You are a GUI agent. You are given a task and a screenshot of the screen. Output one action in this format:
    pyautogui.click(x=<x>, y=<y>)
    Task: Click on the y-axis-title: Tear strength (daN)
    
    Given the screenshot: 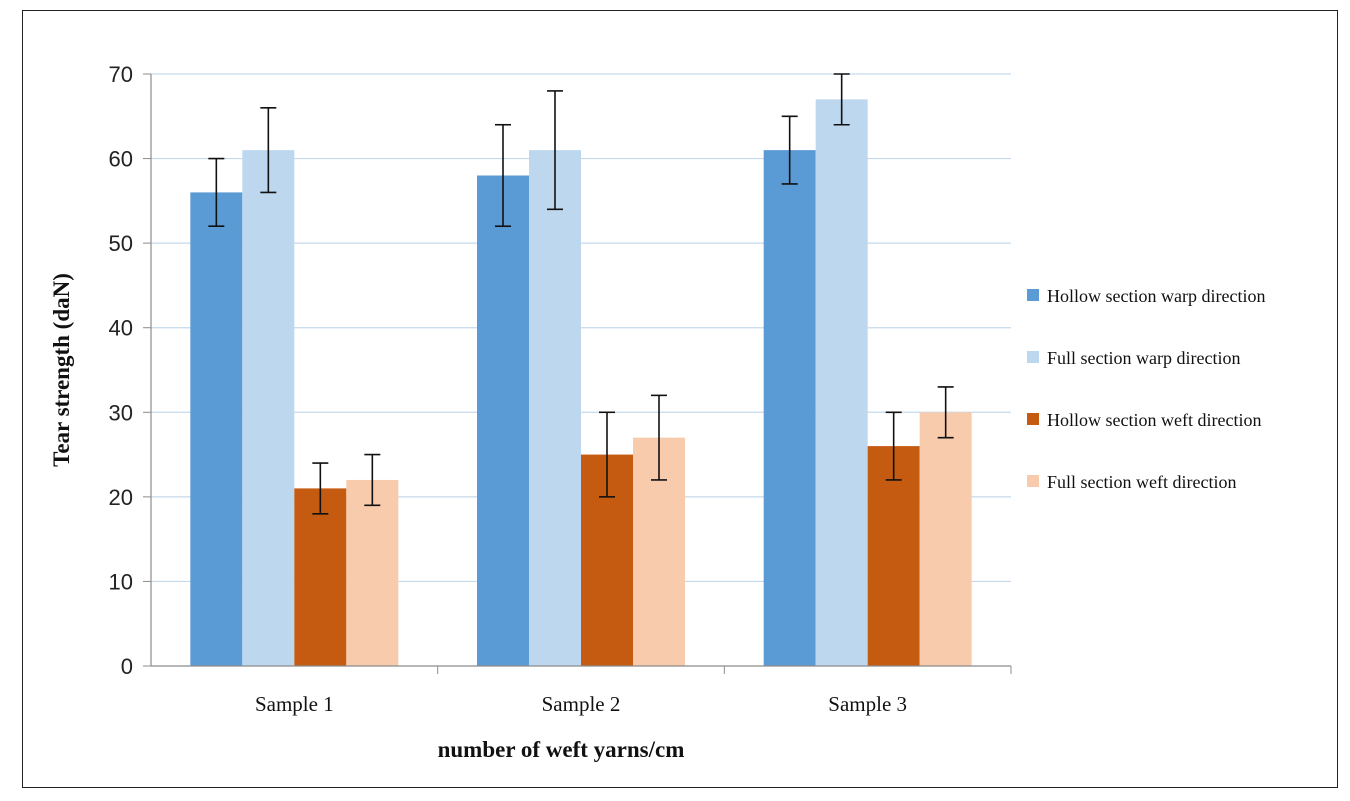 What is the action you would take?
    pyautogui.click(x=61, y=370)
    